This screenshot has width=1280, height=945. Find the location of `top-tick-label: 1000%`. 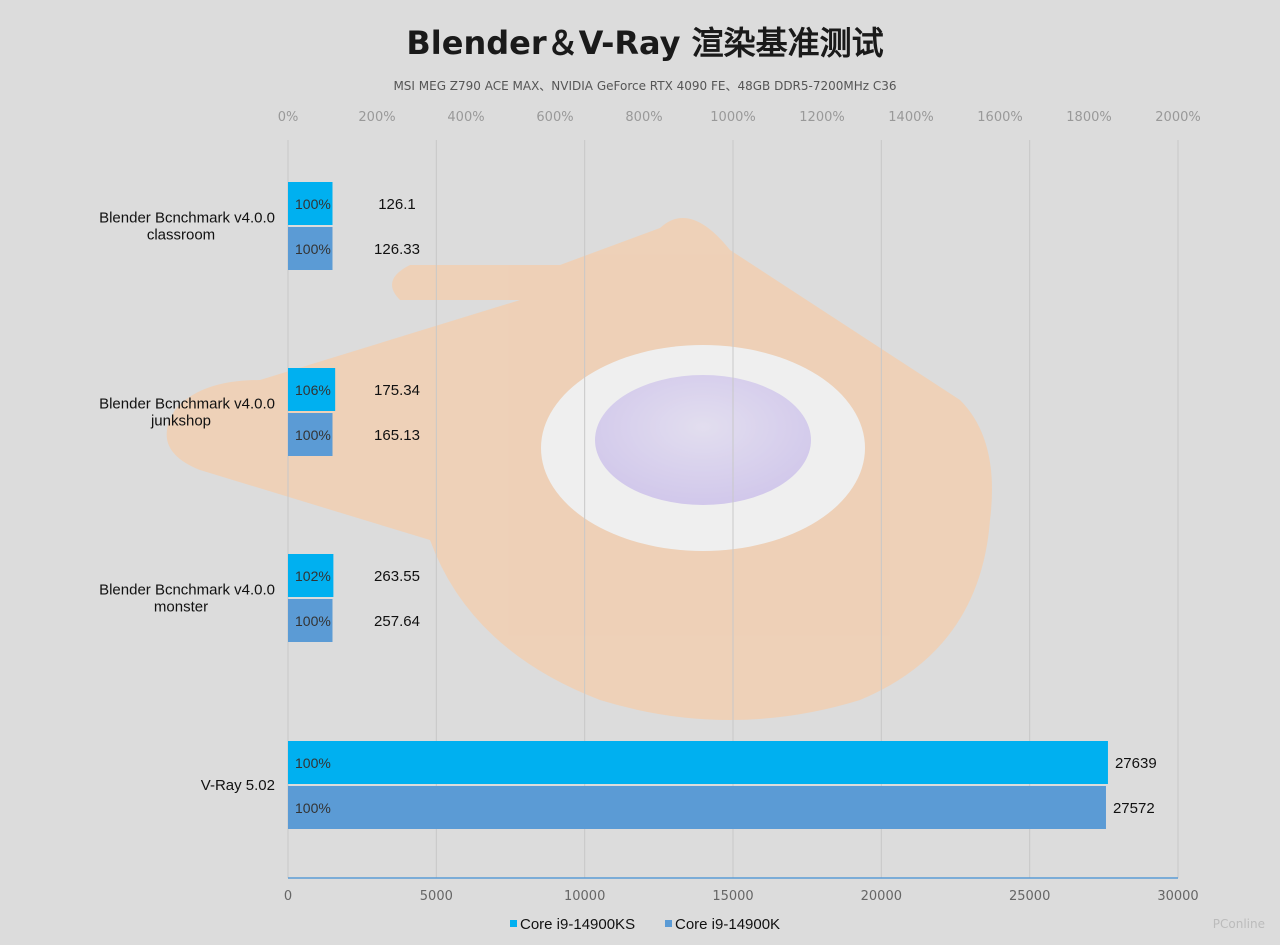

top-tick-label: 1000% is located at coordinates (732, 117).